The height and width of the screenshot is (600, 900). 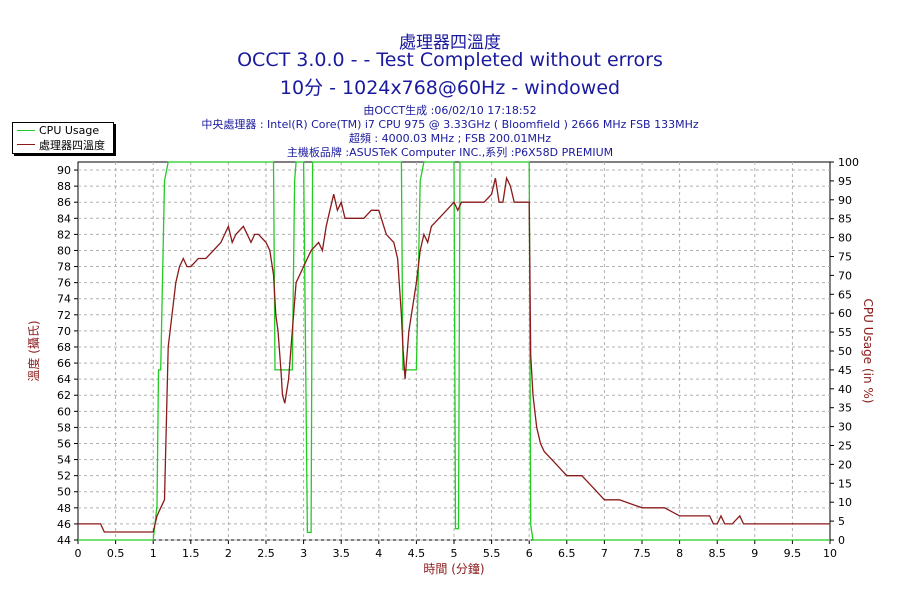 I want to click on y-left-tick-label: 50, so click(x=64, y=492).